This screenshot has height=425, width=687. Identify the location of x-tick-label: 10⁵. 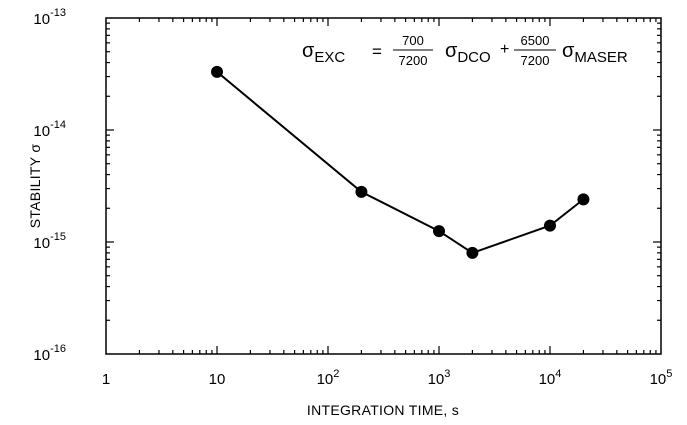
(661, 378).